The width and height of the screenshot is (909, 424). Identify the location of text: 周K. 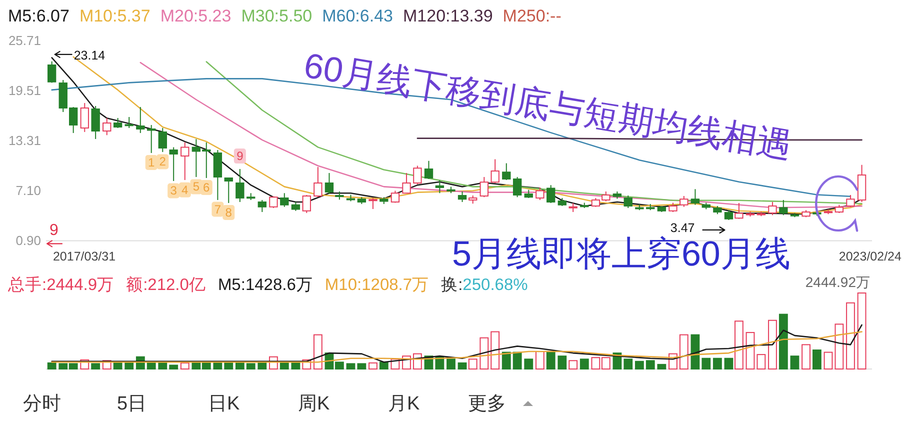
(314, 404).